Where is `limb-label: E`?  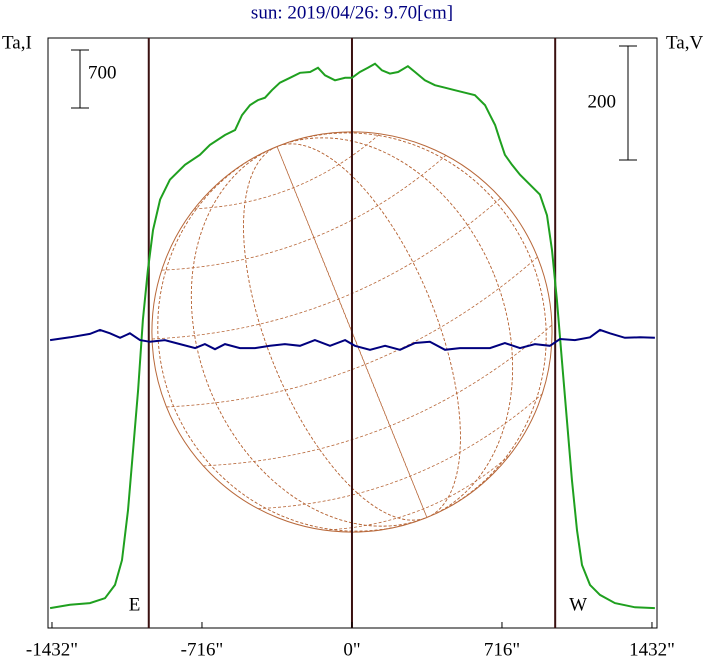
limb-label: E is located at coordinates (135, 604).